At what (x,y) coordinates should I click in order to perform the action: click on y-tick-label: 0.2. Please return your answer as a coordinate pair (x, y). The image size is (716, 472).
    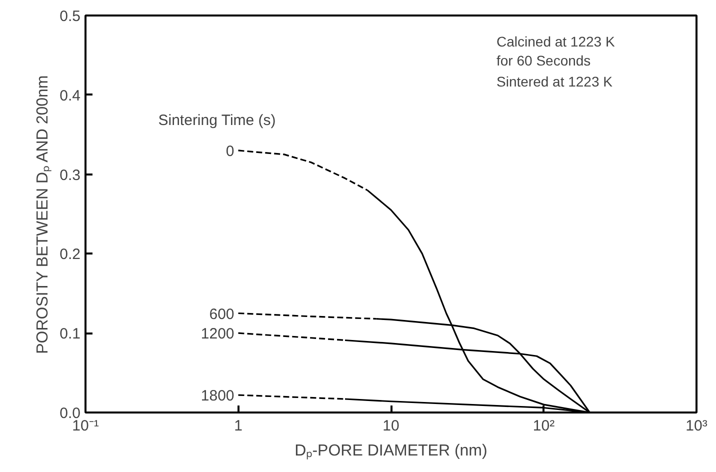
    Looking at the image, I should click on (70, 255).